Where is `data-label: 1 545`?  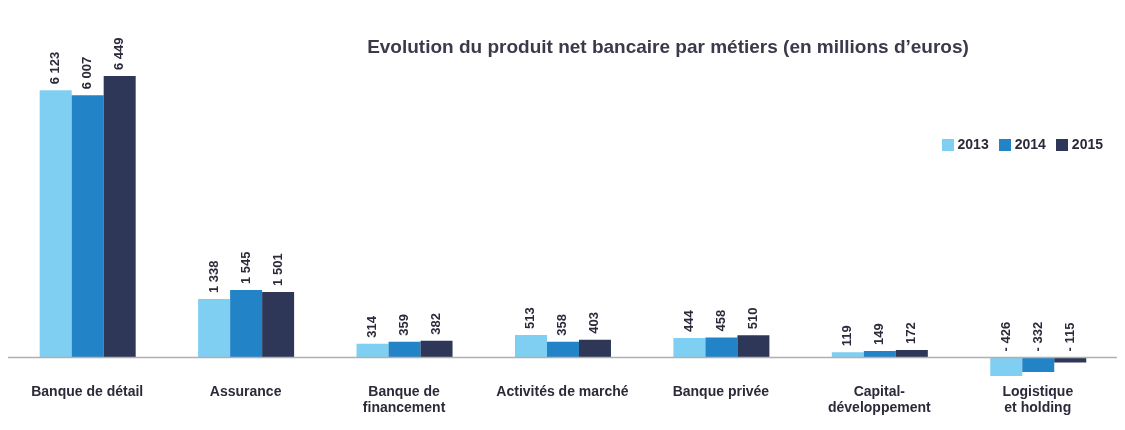 data-label: 1 545 is located at coordinates (245, 267).